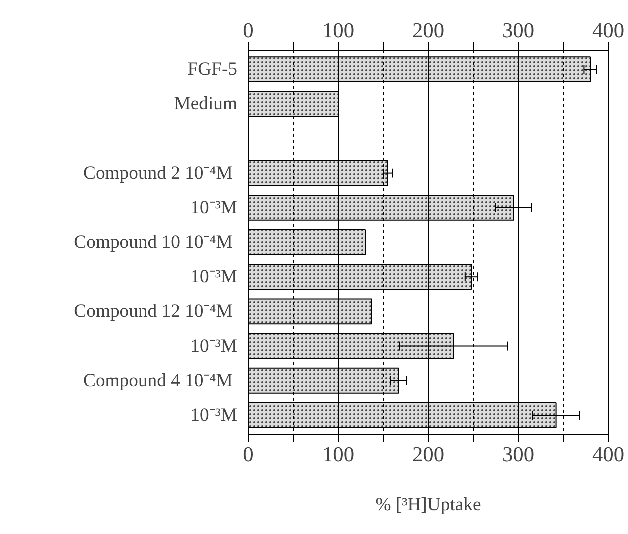  What do you see at coordinates (608, 454) in the screenshot?
I see `x2-tick-label: 400` at bounding box center [608, 454].